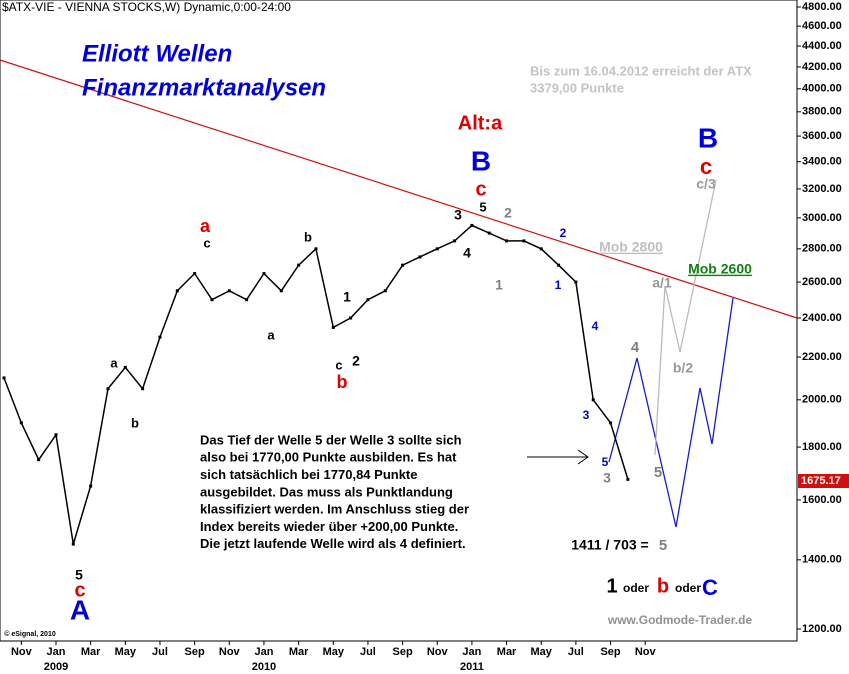  I want to click on y-tick-label: 1600.00, so click(822, 500).